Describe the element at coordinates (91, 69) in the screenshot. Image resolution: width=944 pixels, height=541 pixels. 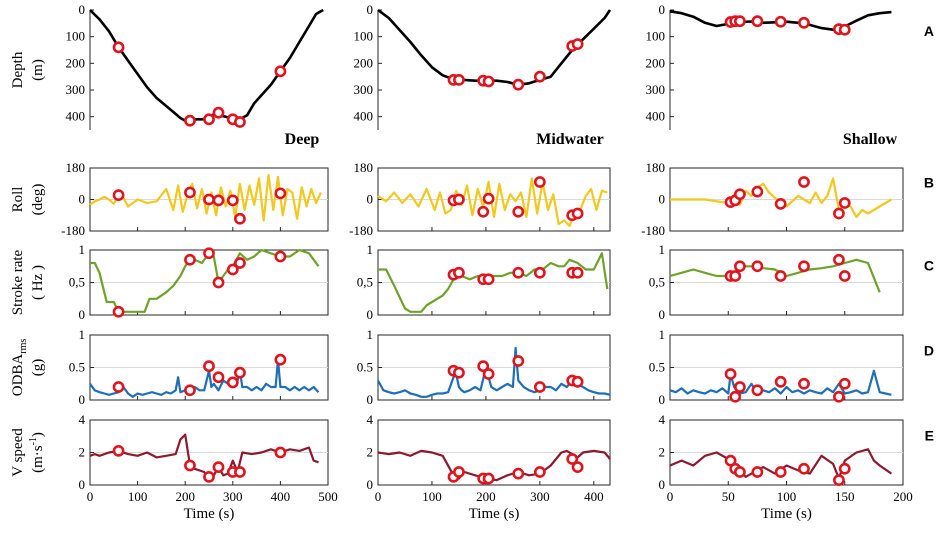
I see `panel-deep-depth` at that location.